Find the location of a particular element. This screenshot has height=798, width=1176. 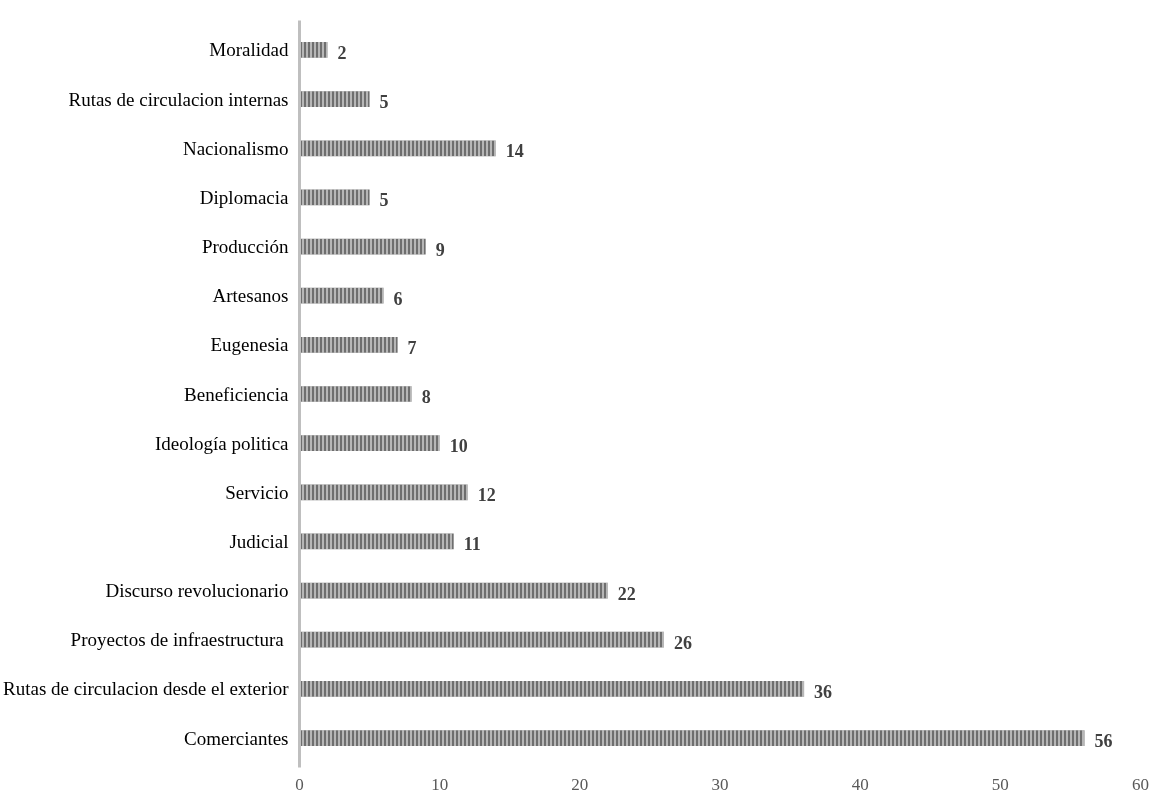

x-tick-label: 60 is located at coordinates (1140, 784).